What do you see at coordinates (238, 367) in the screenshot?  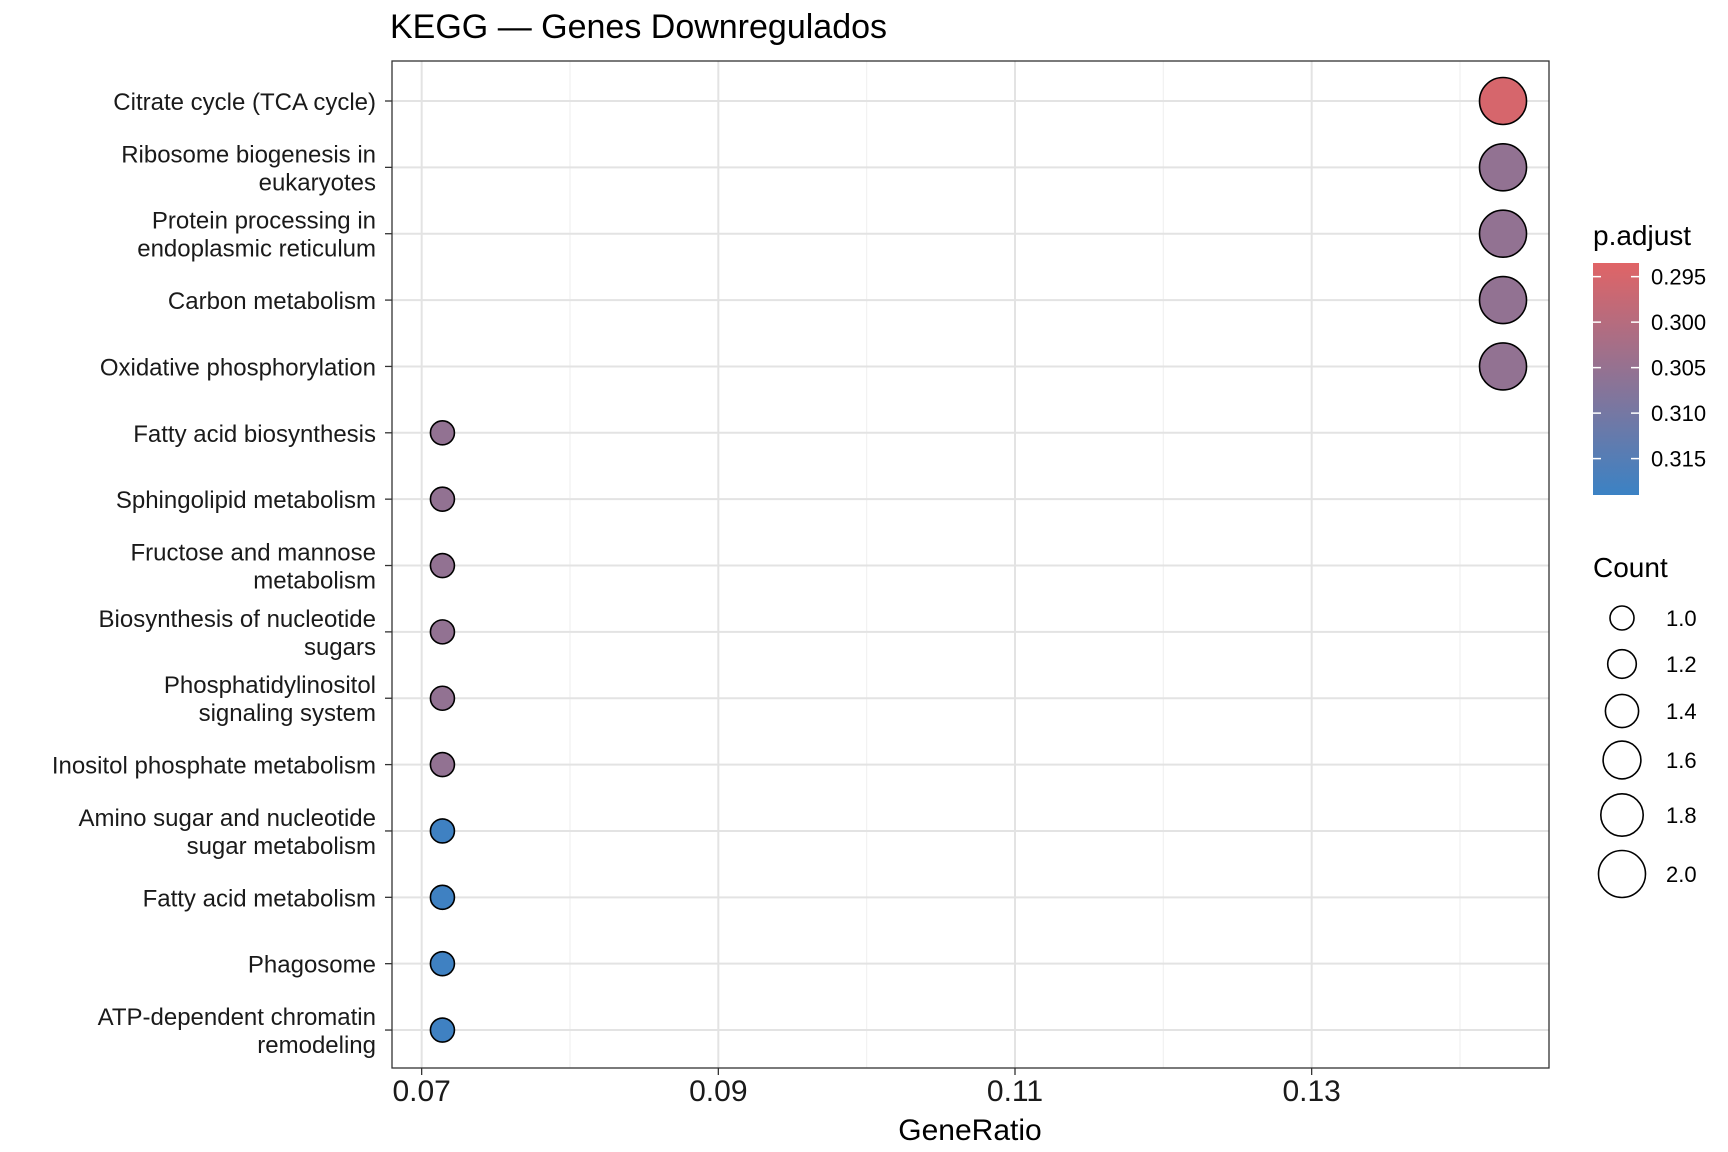 I see `y-tick-label: Oxidative phosphorylation` at bounding box center [238, 367].